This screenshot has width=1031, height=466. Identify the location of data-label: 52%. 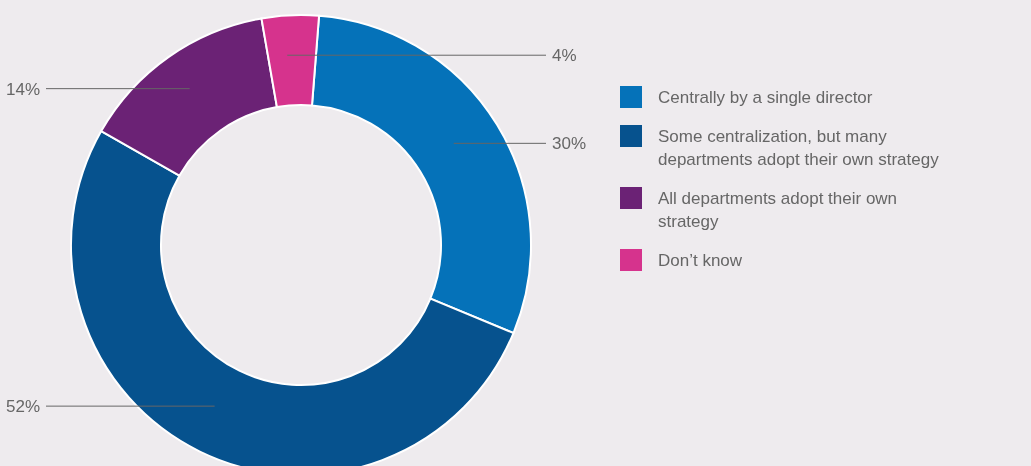
(22, 407).